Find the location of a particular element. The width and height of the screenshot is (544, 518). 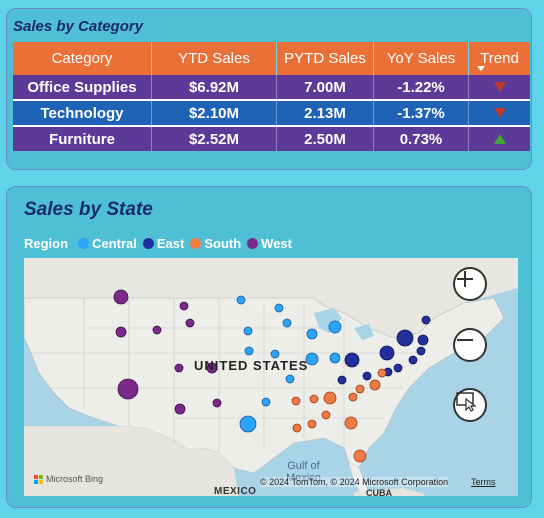

cell-category: Office Supplies is located at coordinates (82, 87).